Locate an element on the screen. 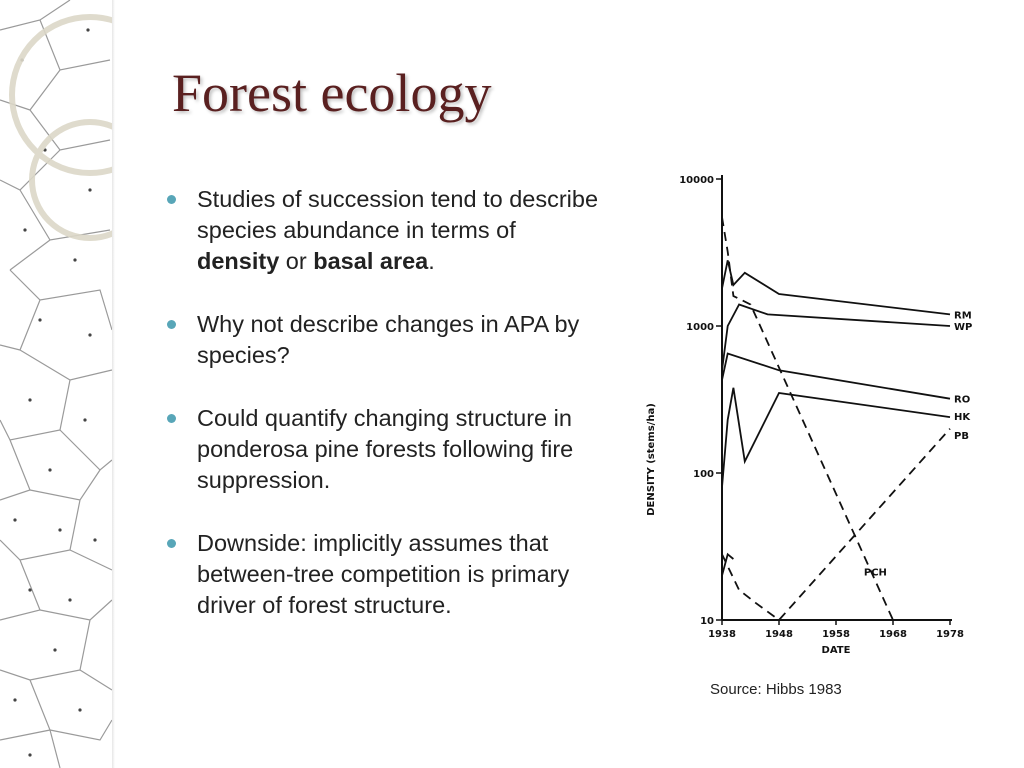  y-tick-label: 1000 is located at coordinates (700, 327).